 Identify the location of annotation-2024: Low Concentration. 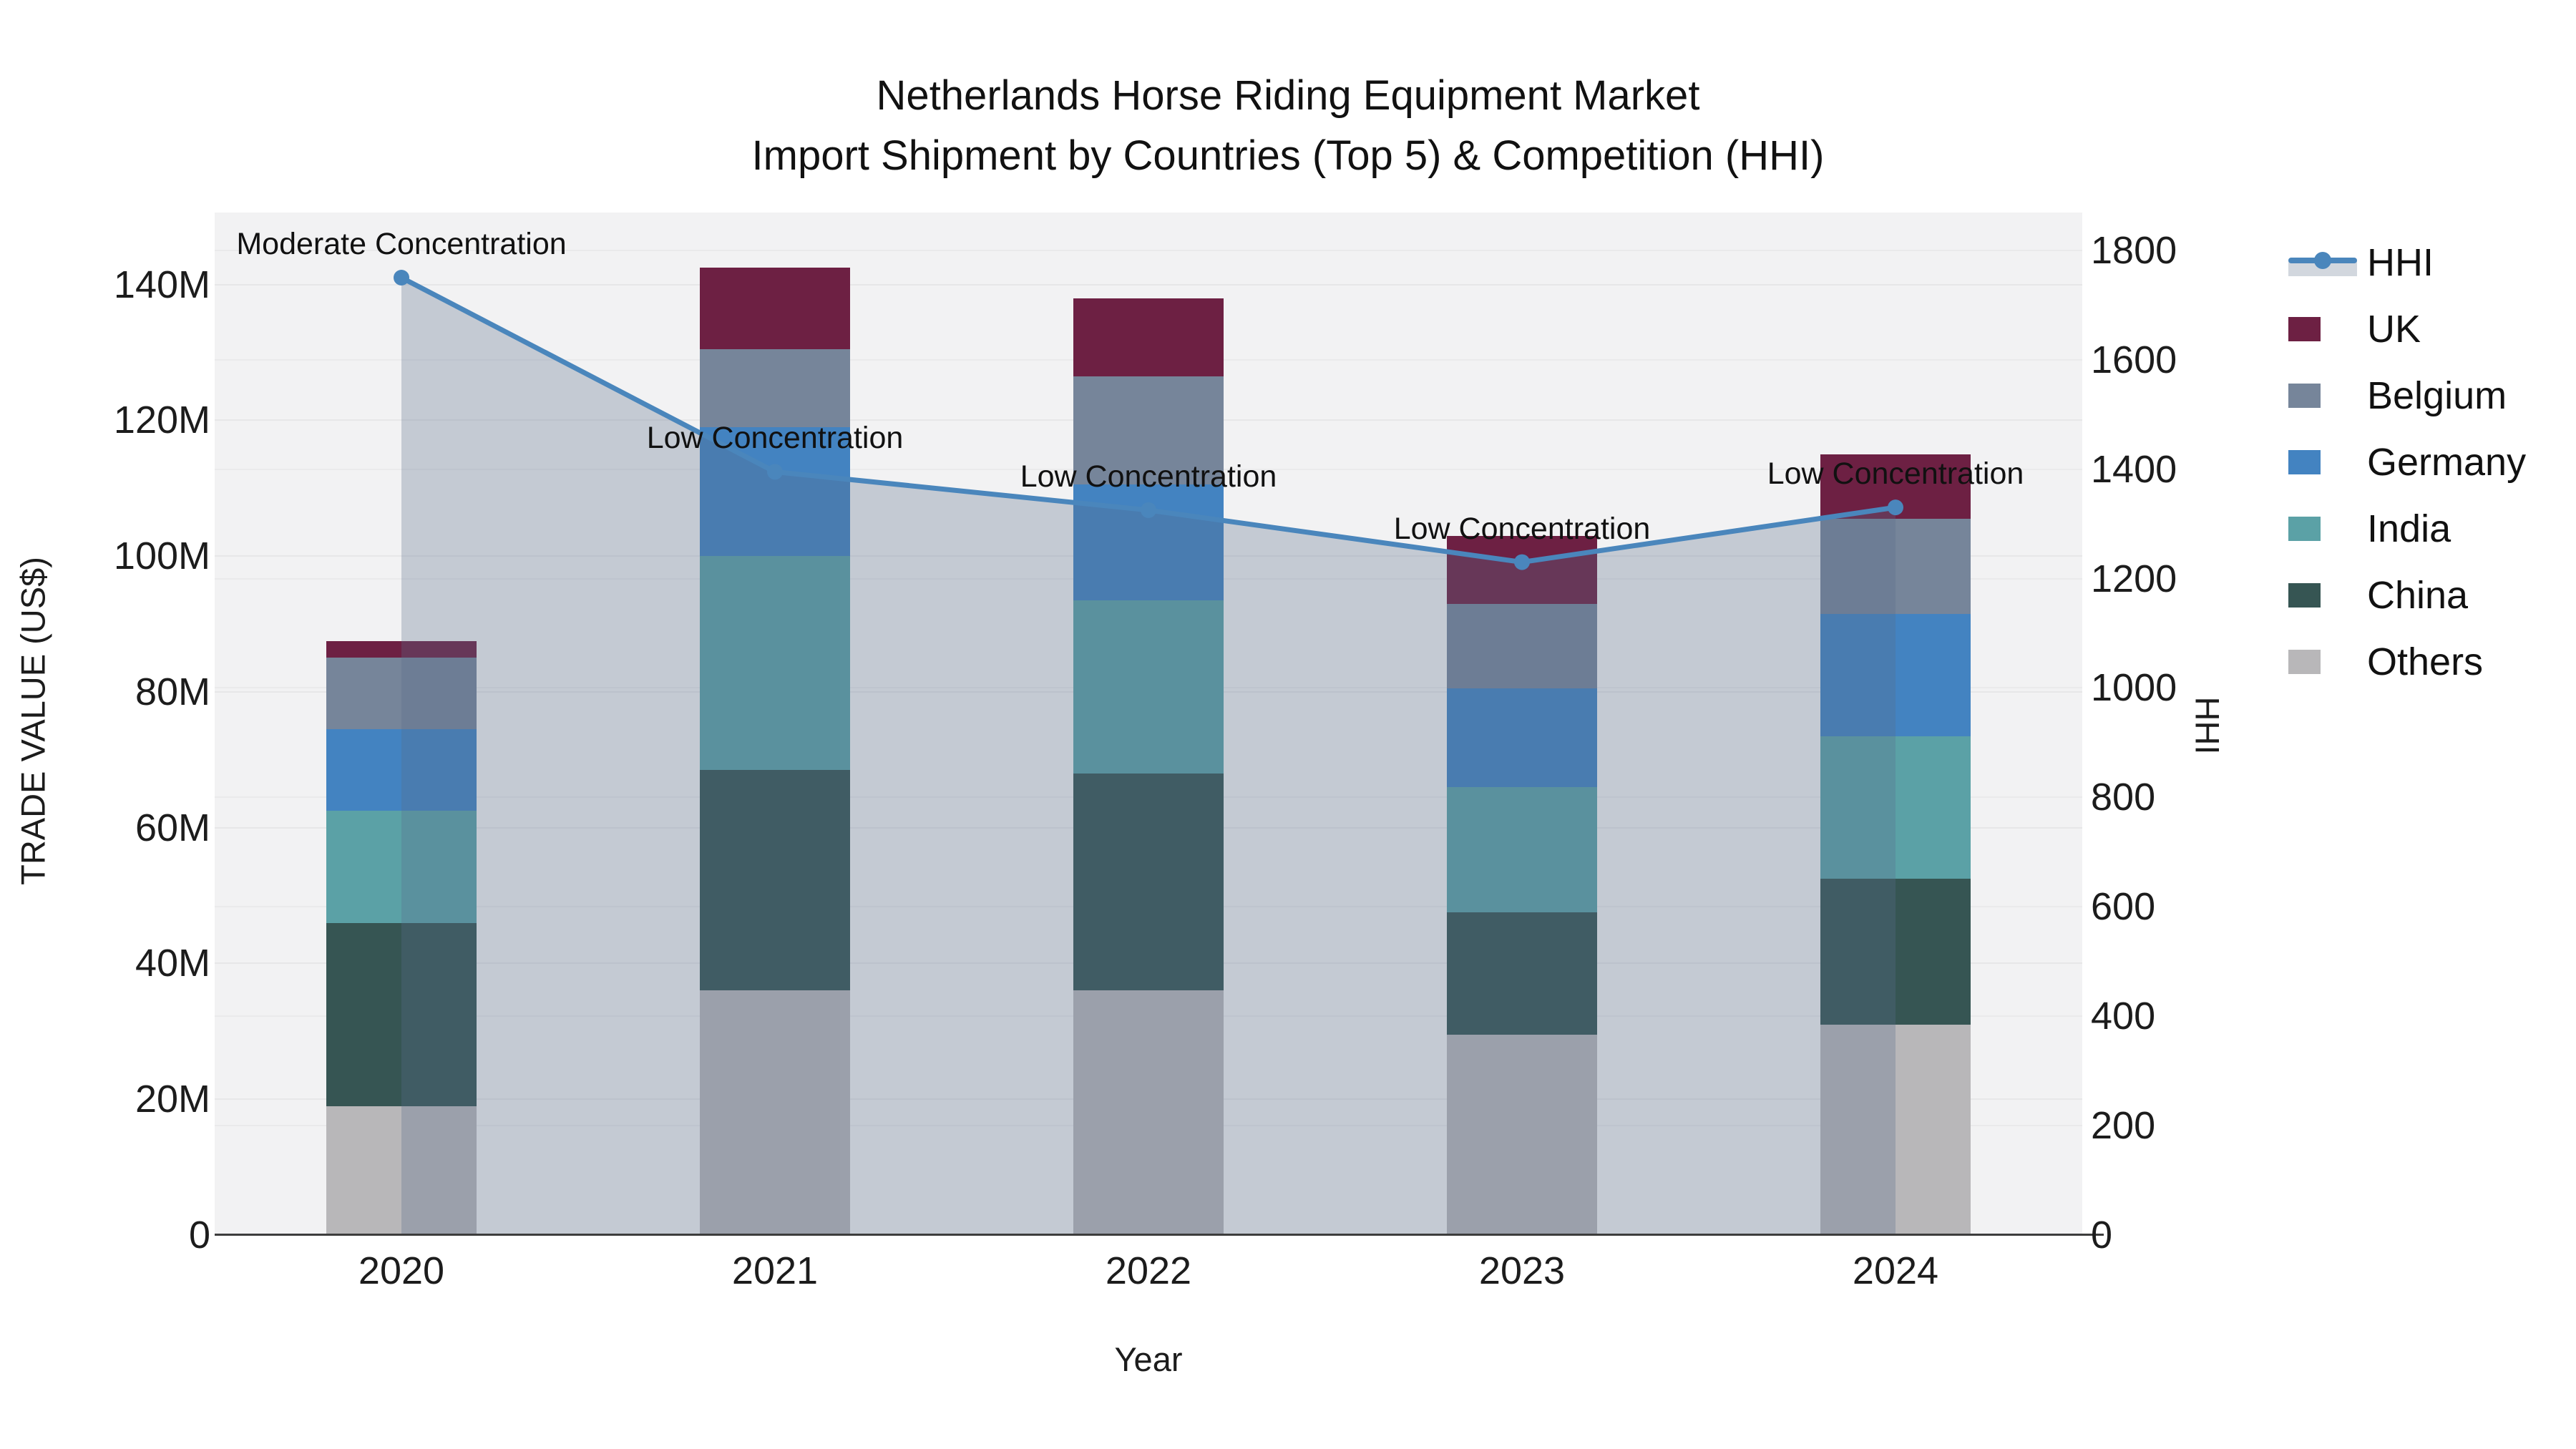
(1895, 474).